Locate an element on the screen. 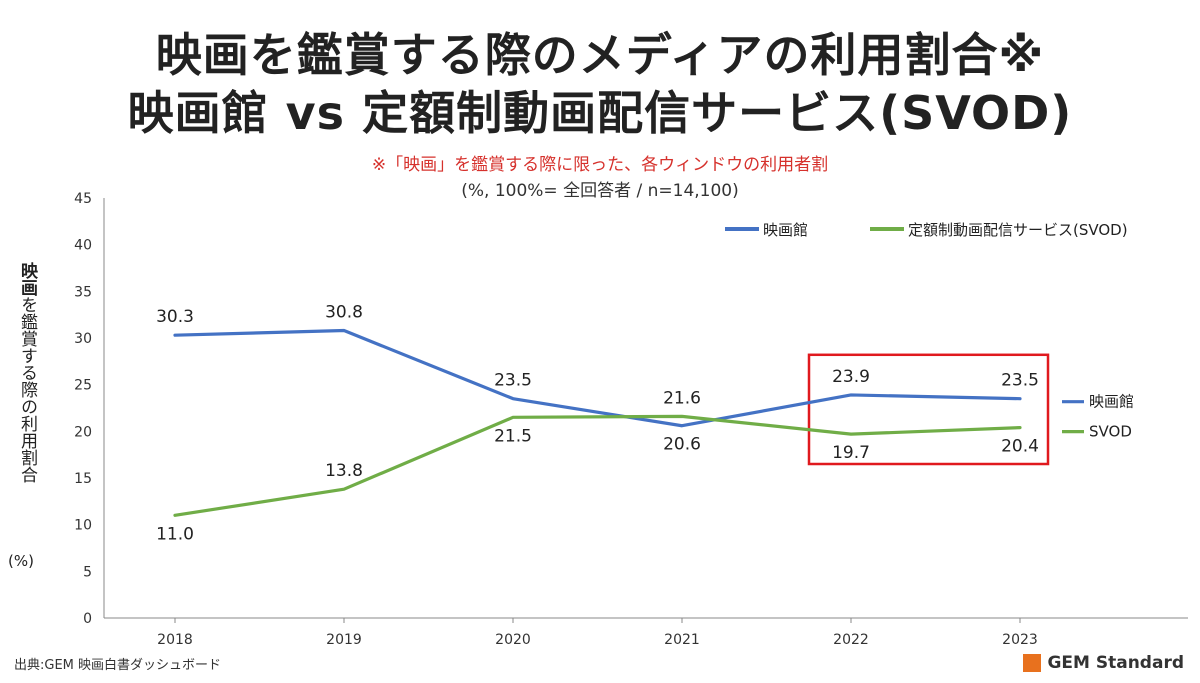 The height and width of the screenshot is (683, 1200). end-label: SVOD is located at coordinates (1110, 432).